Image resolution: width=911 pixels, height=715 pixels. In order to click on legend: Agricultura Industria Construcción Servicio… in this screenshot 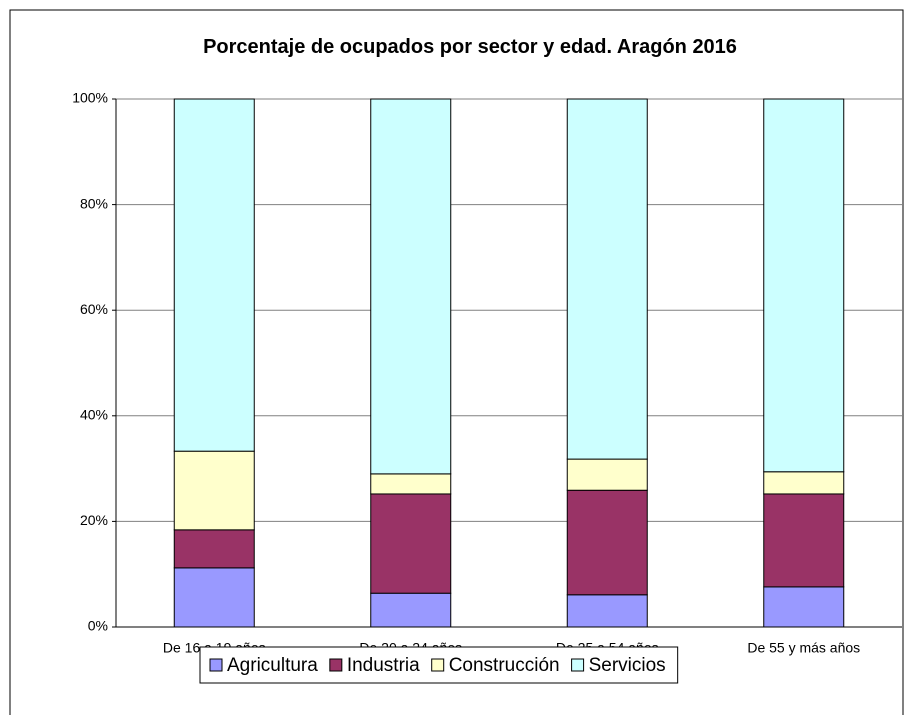, I will do `click(439, 665)`.